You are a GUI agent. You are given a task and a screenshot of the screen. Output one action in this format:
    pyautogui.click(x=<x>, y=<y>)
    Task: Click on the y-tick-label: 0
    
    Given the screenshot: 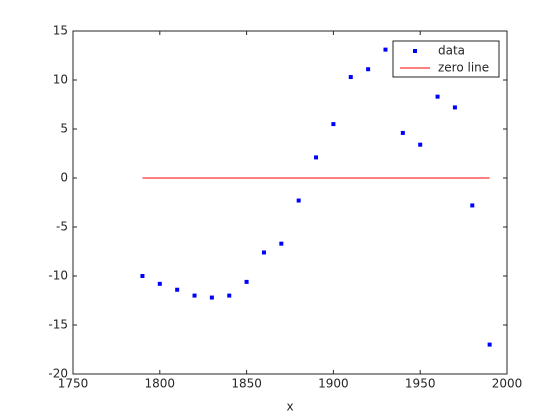 What is the action you would take?
    pyautogui.click(x=64, y=178)
    